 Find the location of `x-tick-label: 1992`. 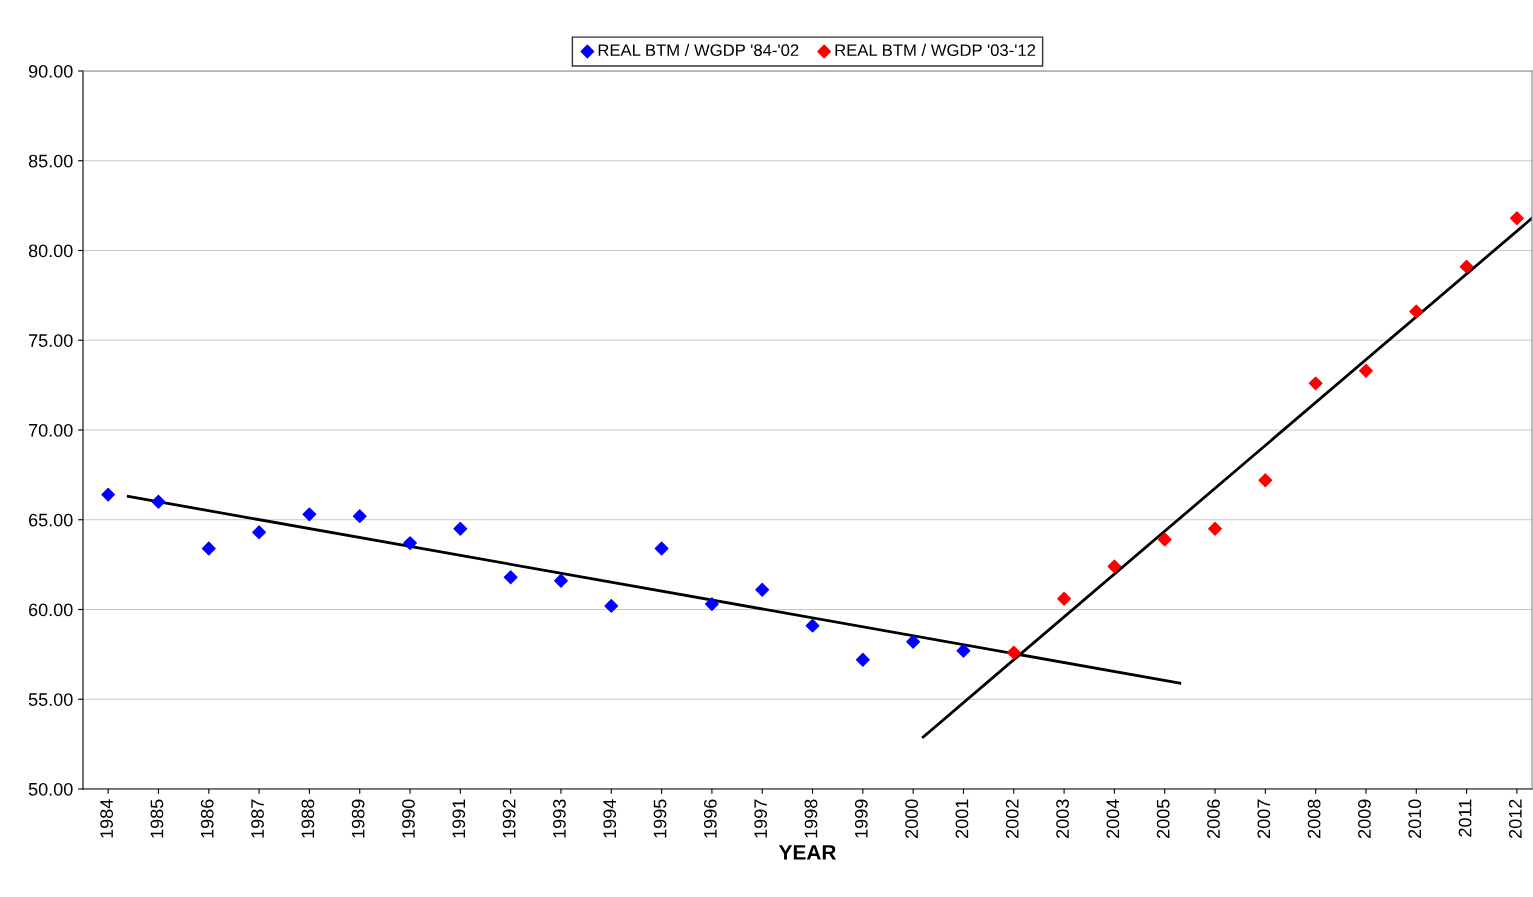

x-tick-label: 1992 is located at coordinates (509, 818).